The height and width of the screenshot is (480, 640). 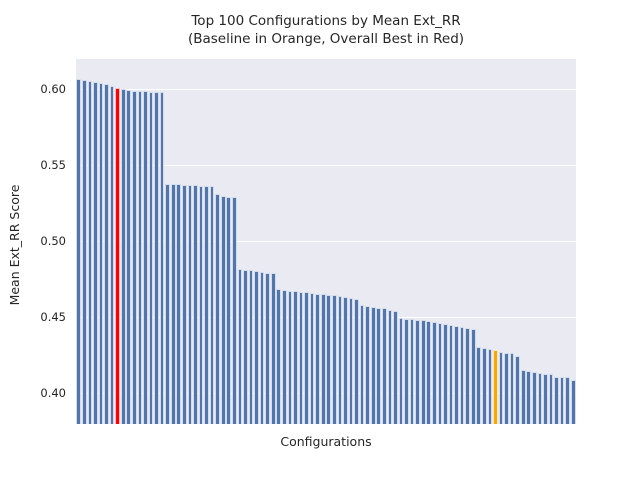 What do you see at coordinates (326, 441) in the screenshot?
I see `x-axis-label: Configurations` at bounding box center [326, 441].